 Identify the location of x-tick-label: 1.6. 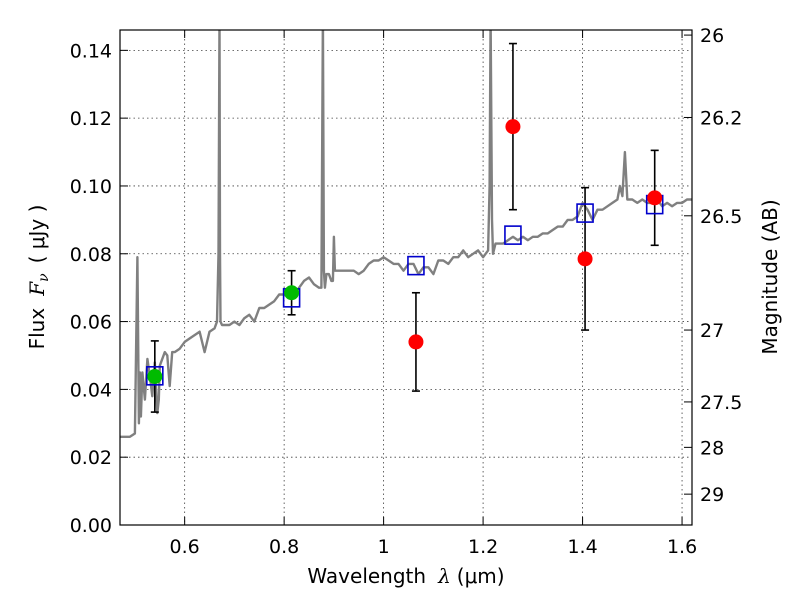
(682, 547).